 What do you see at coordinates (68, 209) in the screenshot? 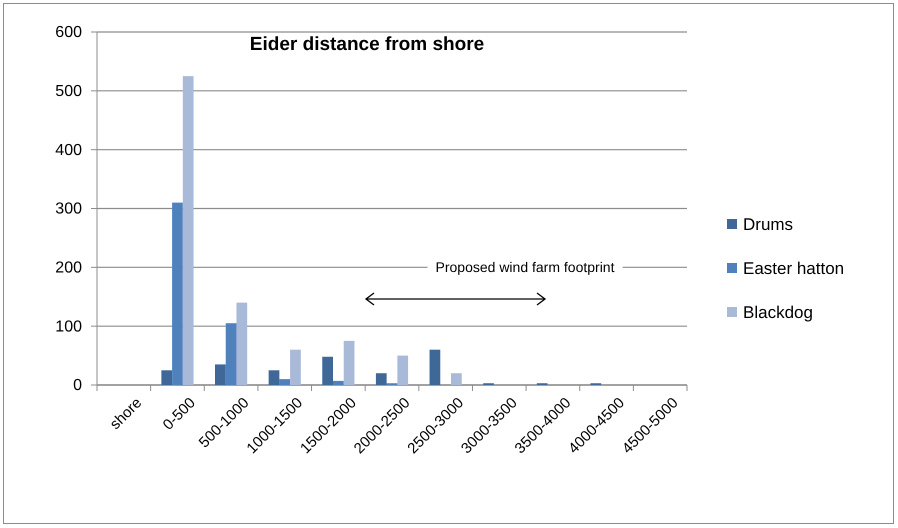
I see `y-tick-label: 300` at bounding box center [68, 209].